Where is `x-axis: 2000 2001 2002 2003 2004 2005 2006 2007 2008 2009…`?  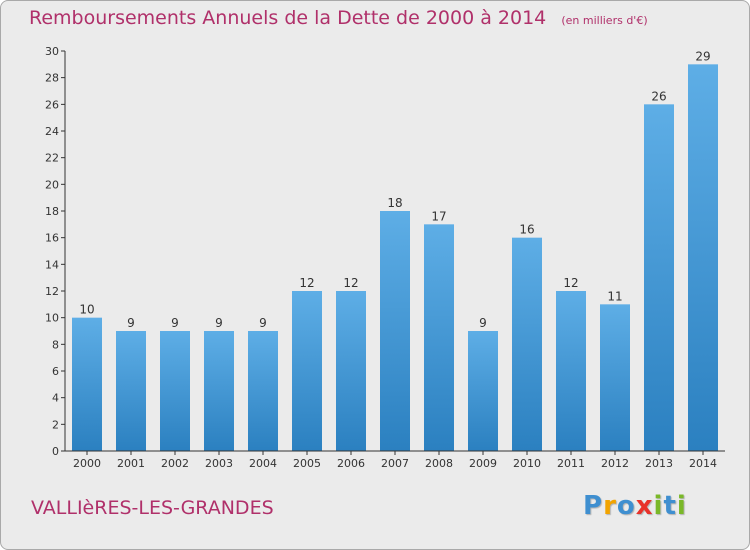
x-axis: 2000 2001 2002 2003 2004 2005 2006 2007 2008 2009… is located at coordinates (395, 460).